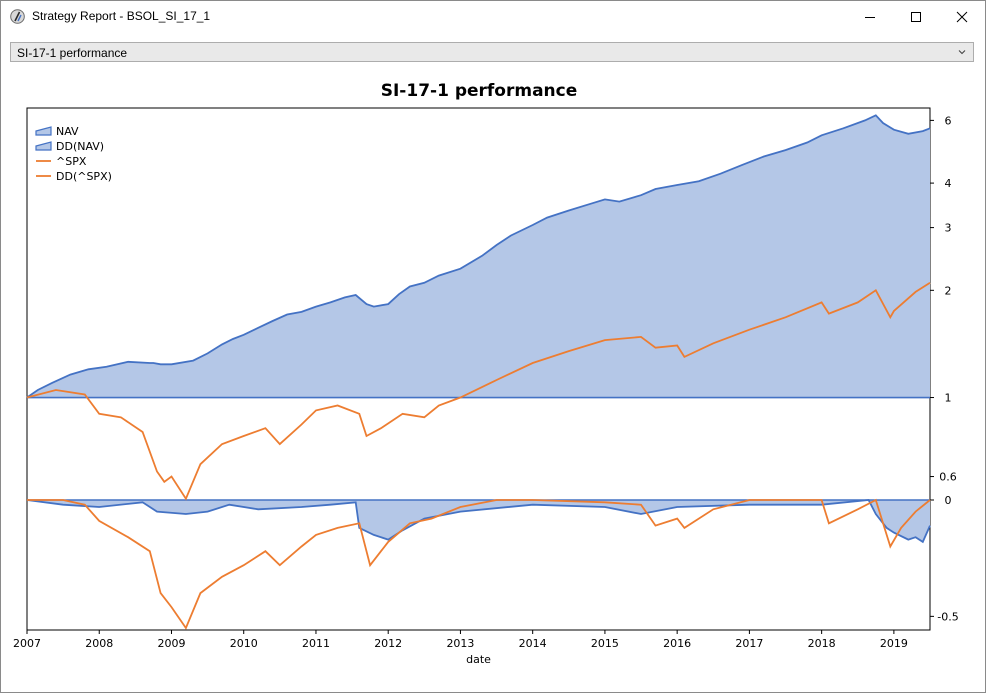 The image size is (986, 693). What do you see at coordinates (171, 643) in the screenshot?
I see `x-tick-label: 2009` at bounding box center [171, 643].